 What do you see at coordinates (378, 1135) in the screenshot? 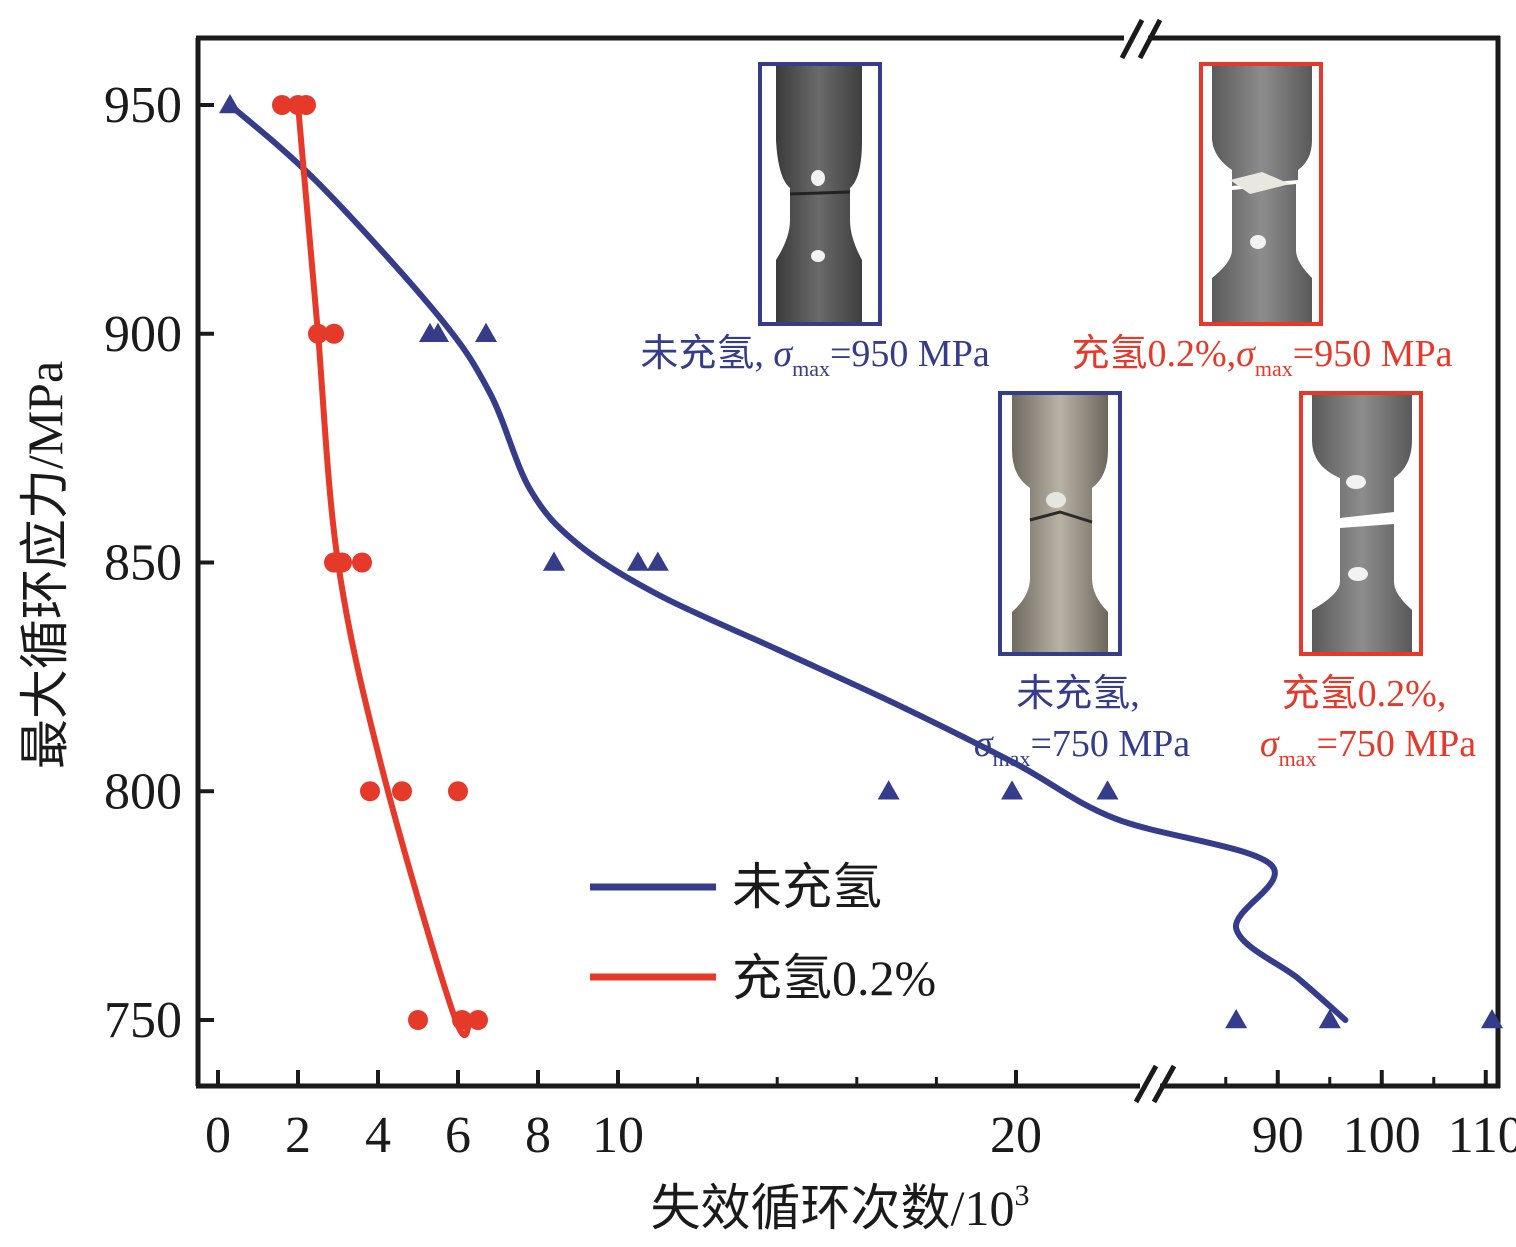
I see `x-tick-label-4: 4` at bounding box center [378, 1135].